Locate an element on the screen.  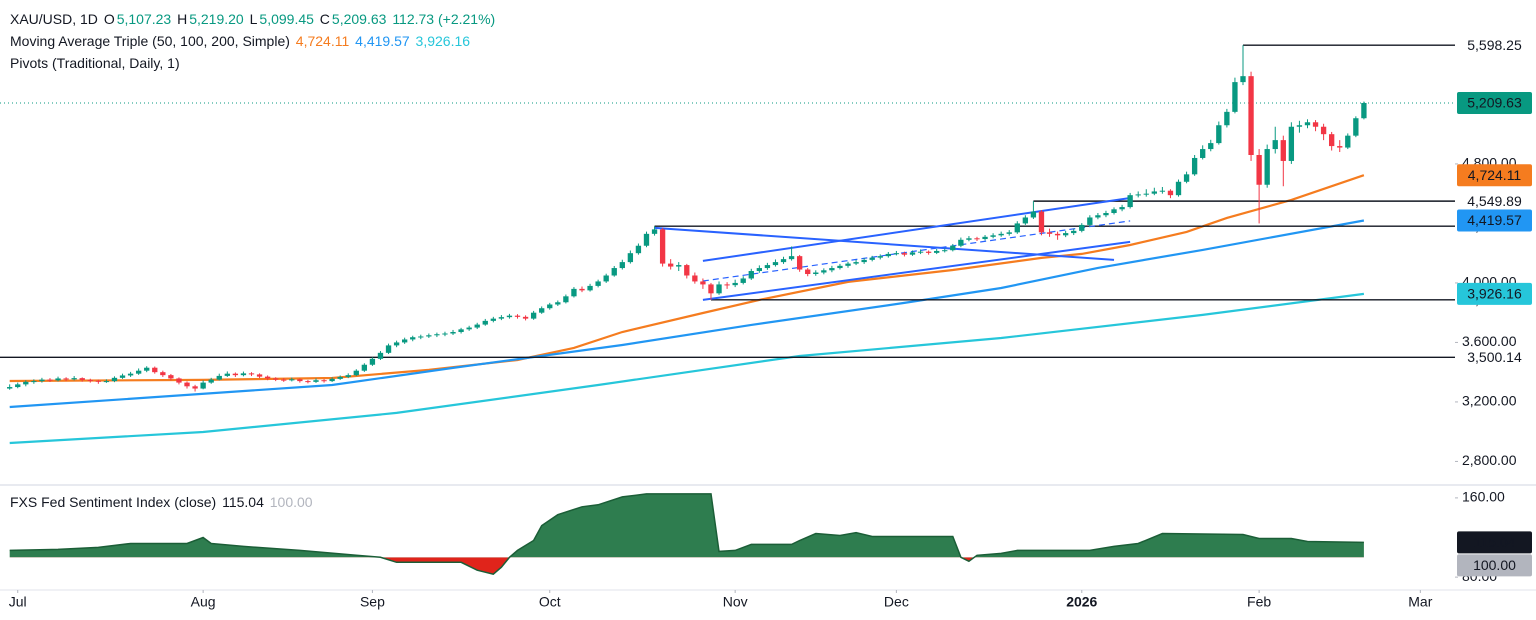
last-price-tag-label: 5,209.63 is located at coordinates (1494, 103).